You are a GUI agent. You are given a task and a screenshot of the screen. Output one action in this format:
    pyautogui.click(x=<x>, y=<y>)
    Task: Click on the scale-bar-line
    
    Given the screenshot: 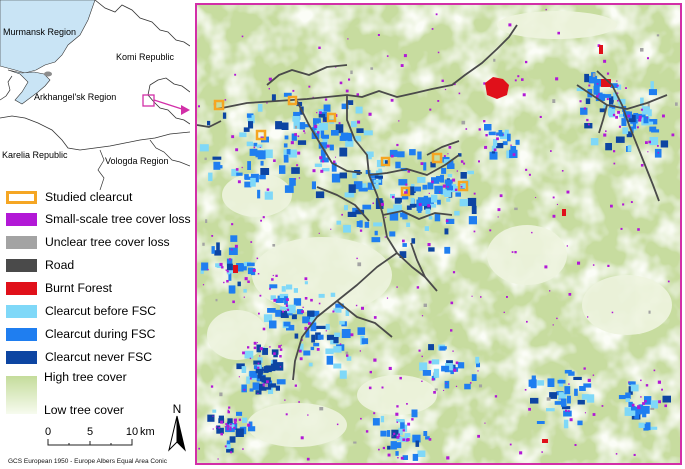 What is the action you would take?
    pyautogui.click(x=90, y=442)
    